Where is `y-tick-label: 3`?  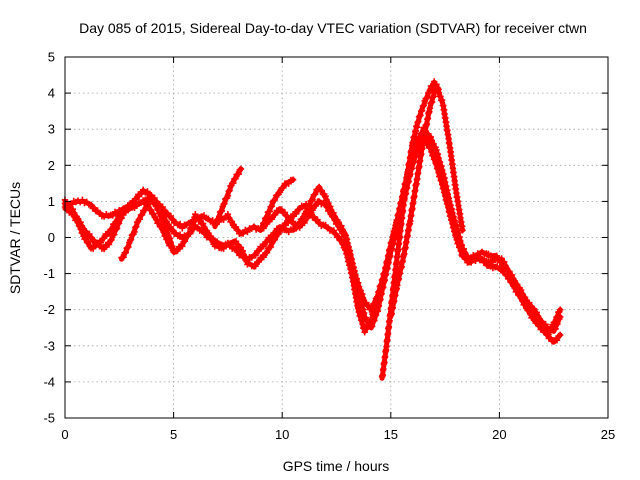 y-tick-label: 3 is located at coordinates (51, 129).